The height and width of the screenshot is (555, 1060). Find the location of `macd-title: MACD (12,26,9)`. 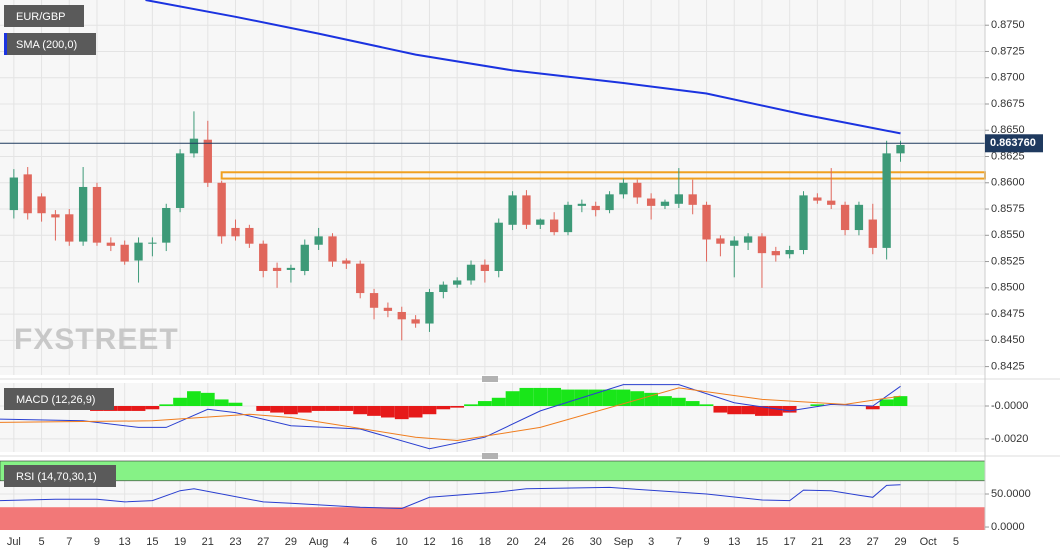

macd-title: MACD (12,26,9) is located at coordinates (55, 400).